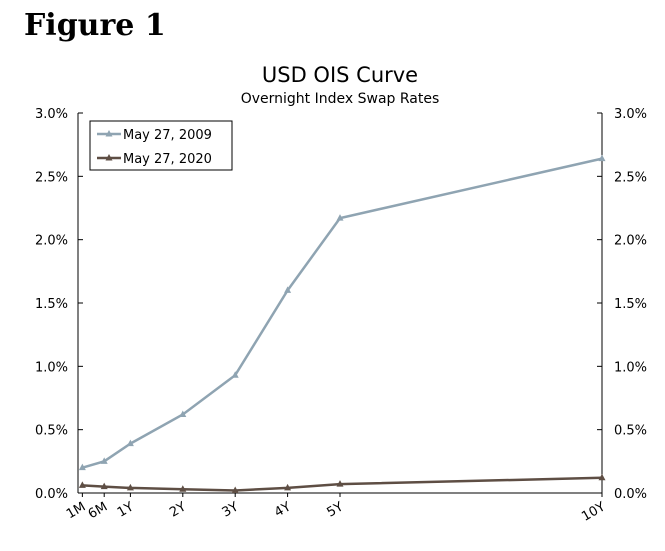  What do you see at coordinates (51, 304) in the screenshot?
I see `y-tick-label-left: 1.5%` at bounding box center [51, 304].